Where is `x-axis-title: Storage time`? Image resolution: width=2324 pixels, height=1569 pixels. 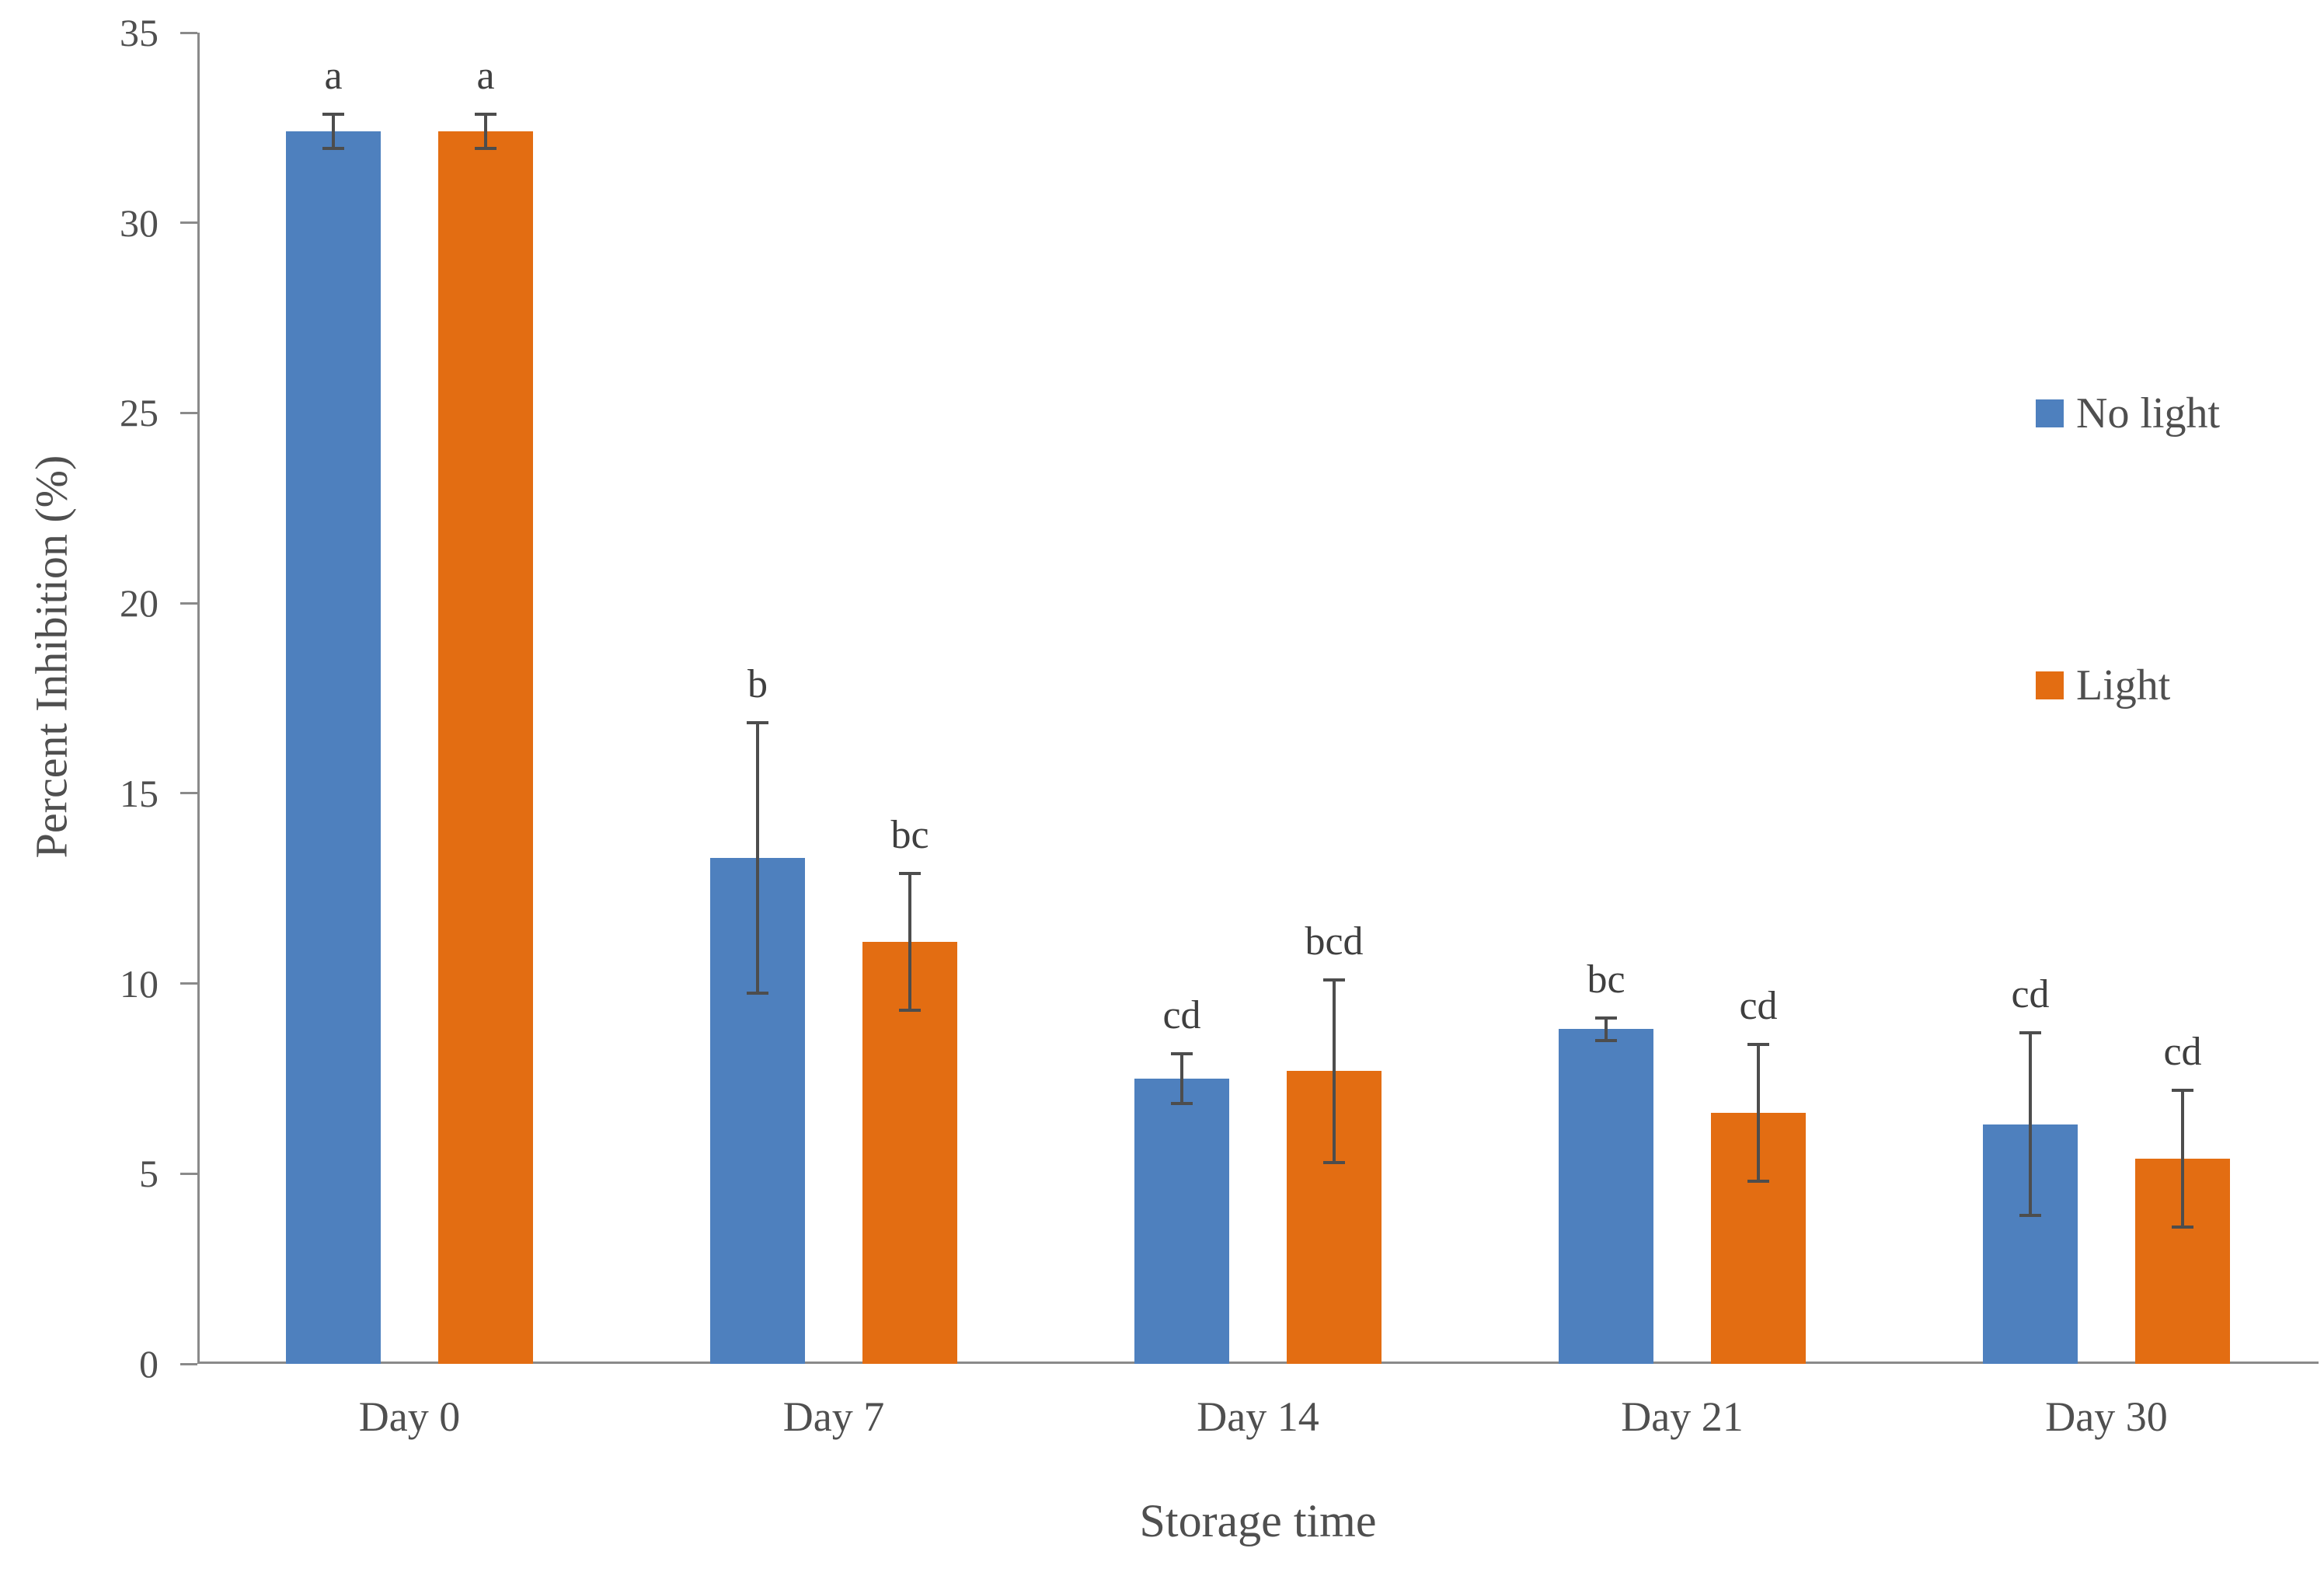 x-axis-title: Storage time is located at coordinates (1258, 1520).